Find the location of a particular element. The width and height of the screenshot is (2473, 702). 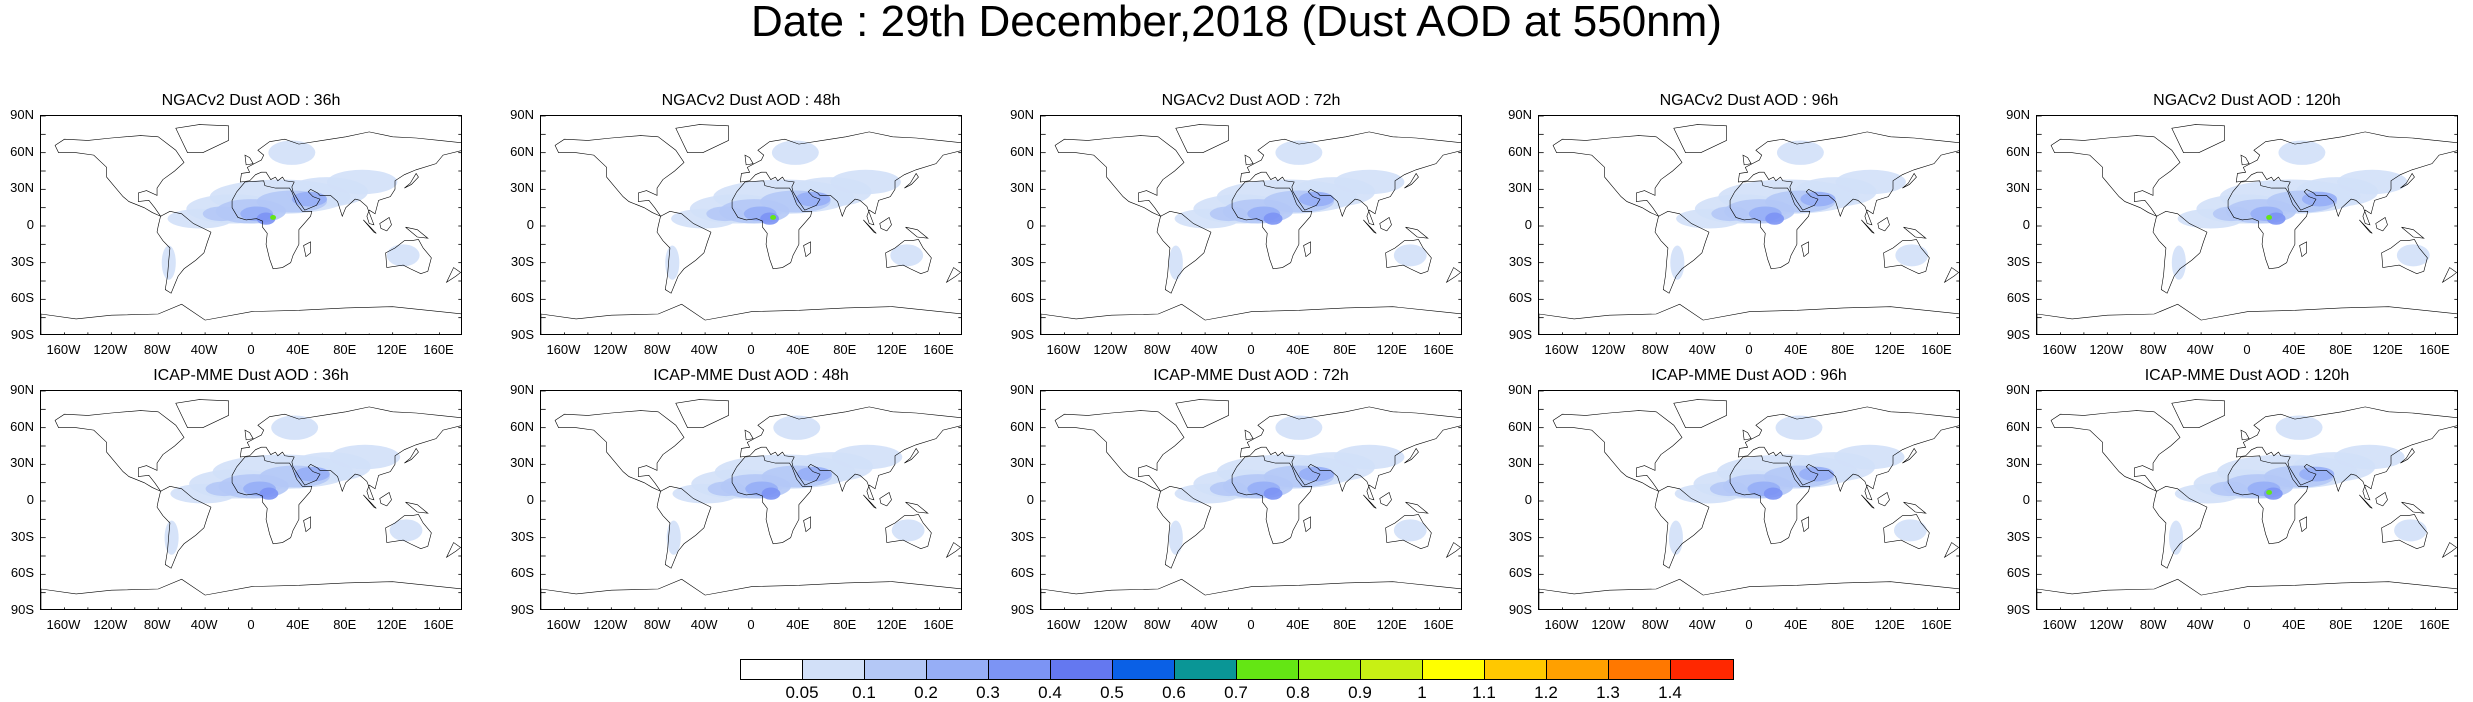

colorbar-label: 0.8 is located at coordinates (1298, 692).